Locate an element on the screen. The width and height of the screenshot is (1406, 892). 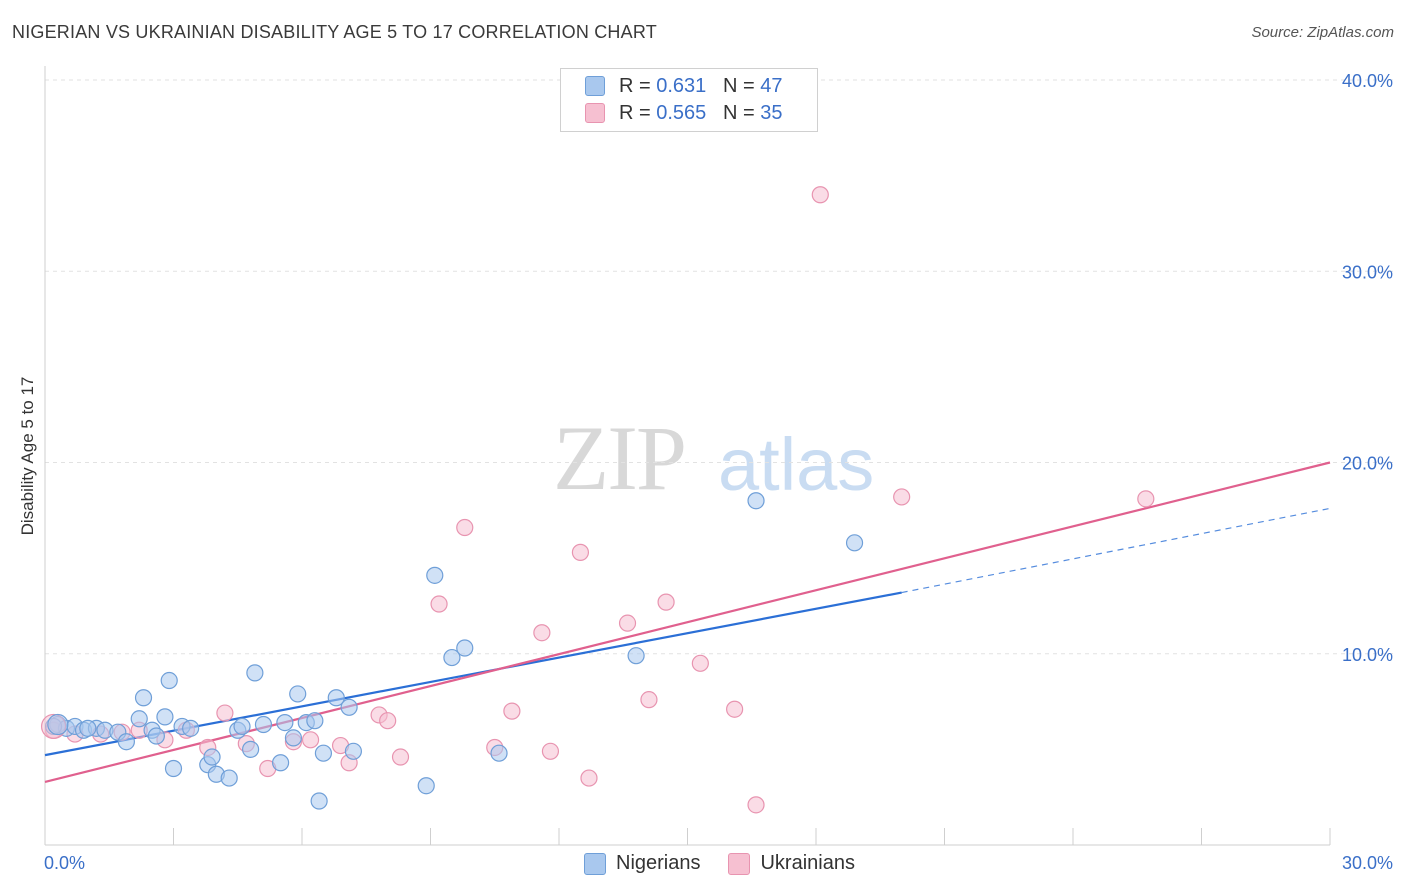
ukrainians-swatch is located at coordinates (595, 113).